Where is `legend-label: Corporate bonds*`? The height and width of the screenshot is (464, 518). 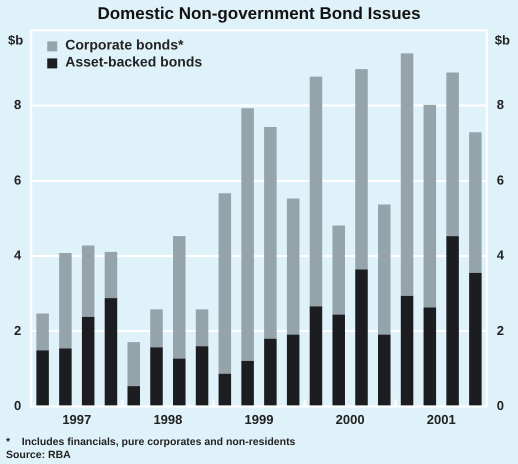
legend-label: Corporate bonds* is located at coordinates (124, 44).